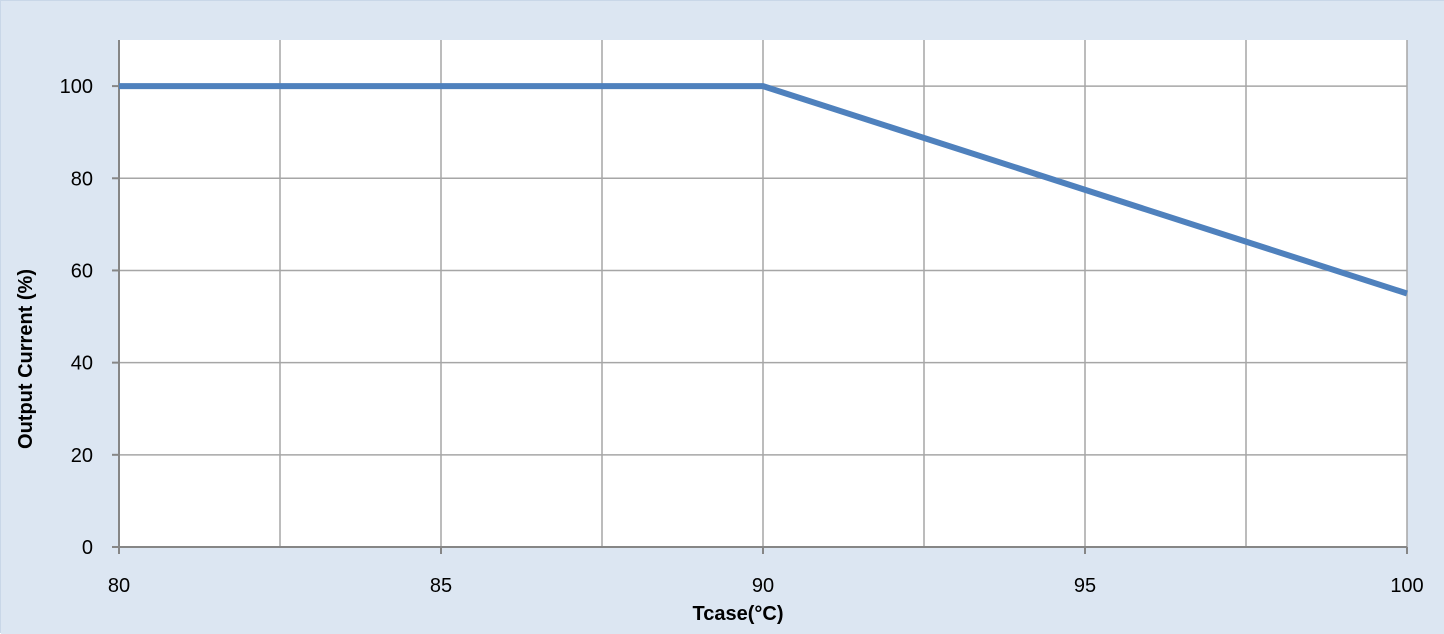 Image resolution: width=1444 pixels, height=634 pixels. Describe the element at coordinates (82, 456) in the screenshot. I see `y-tick-label: 20` at that location.